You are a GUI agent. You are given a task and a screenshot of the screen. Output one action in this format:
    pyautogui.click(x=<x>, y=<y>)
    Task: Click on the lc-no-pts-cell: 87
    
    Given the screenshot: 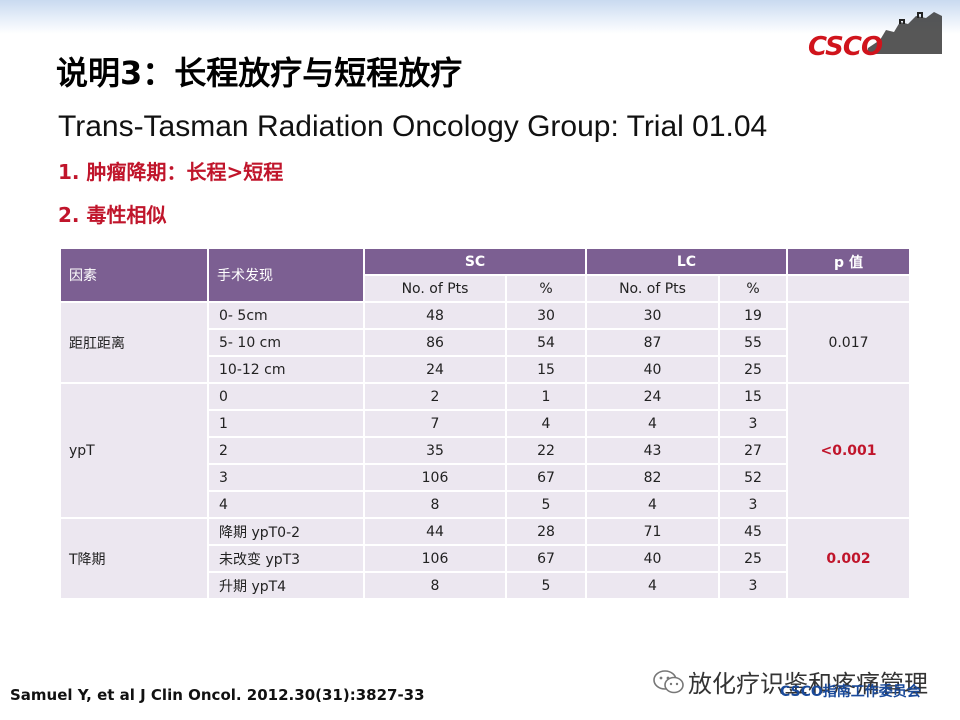 What is the action you would take?
    pyautogui.click(x=652, y=342)
    